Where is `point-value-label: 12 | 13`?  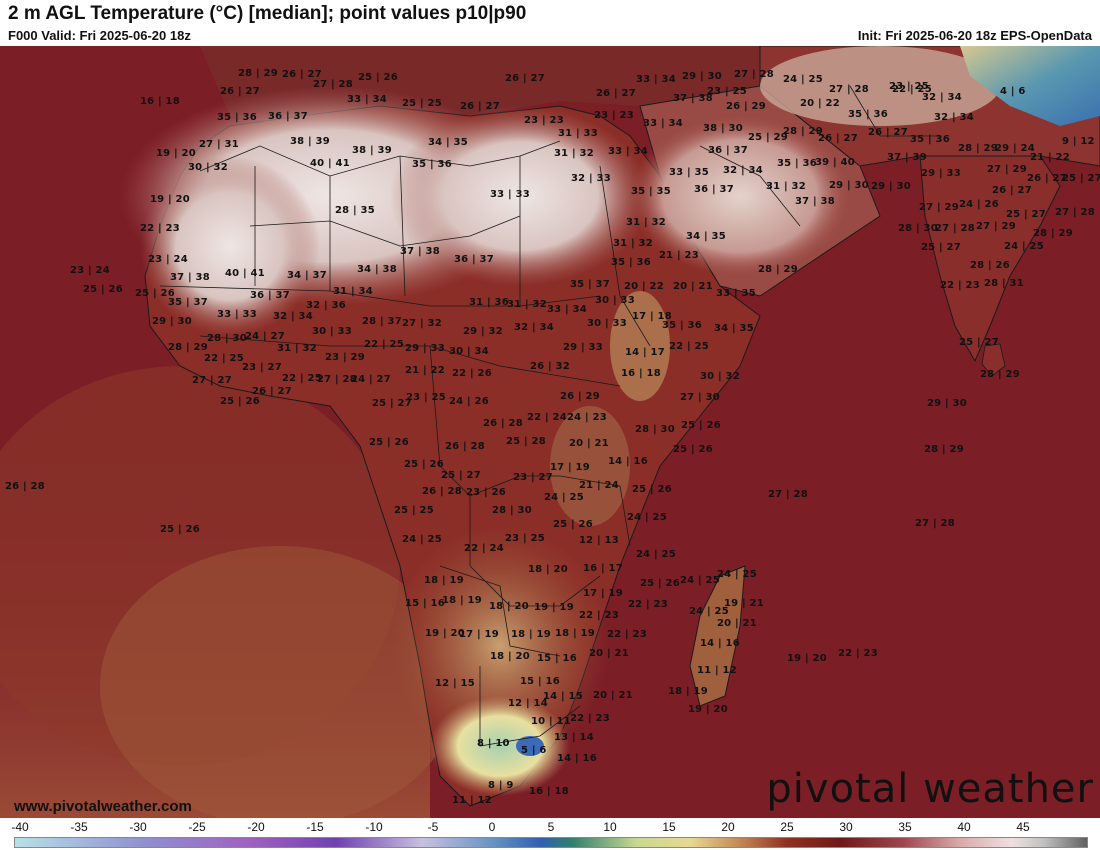
point-value-label: 12 | 13 is located at coordinates (599, 540).